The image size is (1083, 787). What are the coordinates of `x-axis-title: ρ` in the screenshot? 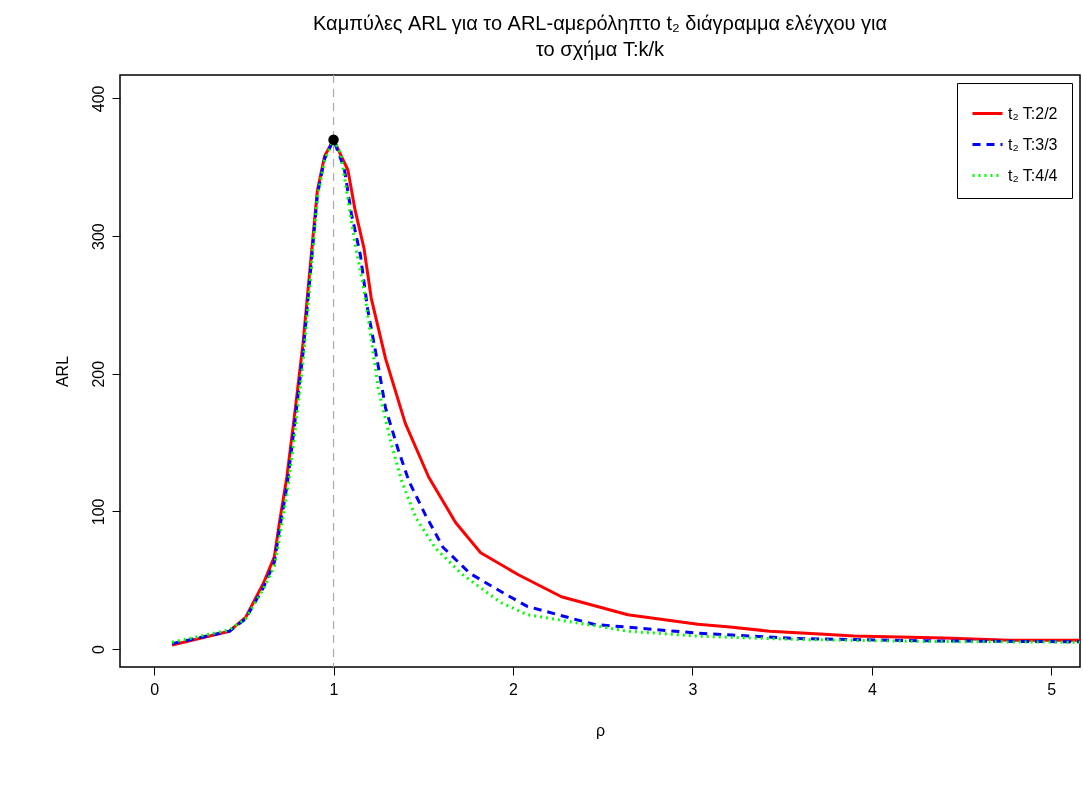 It's located at (600, 730).